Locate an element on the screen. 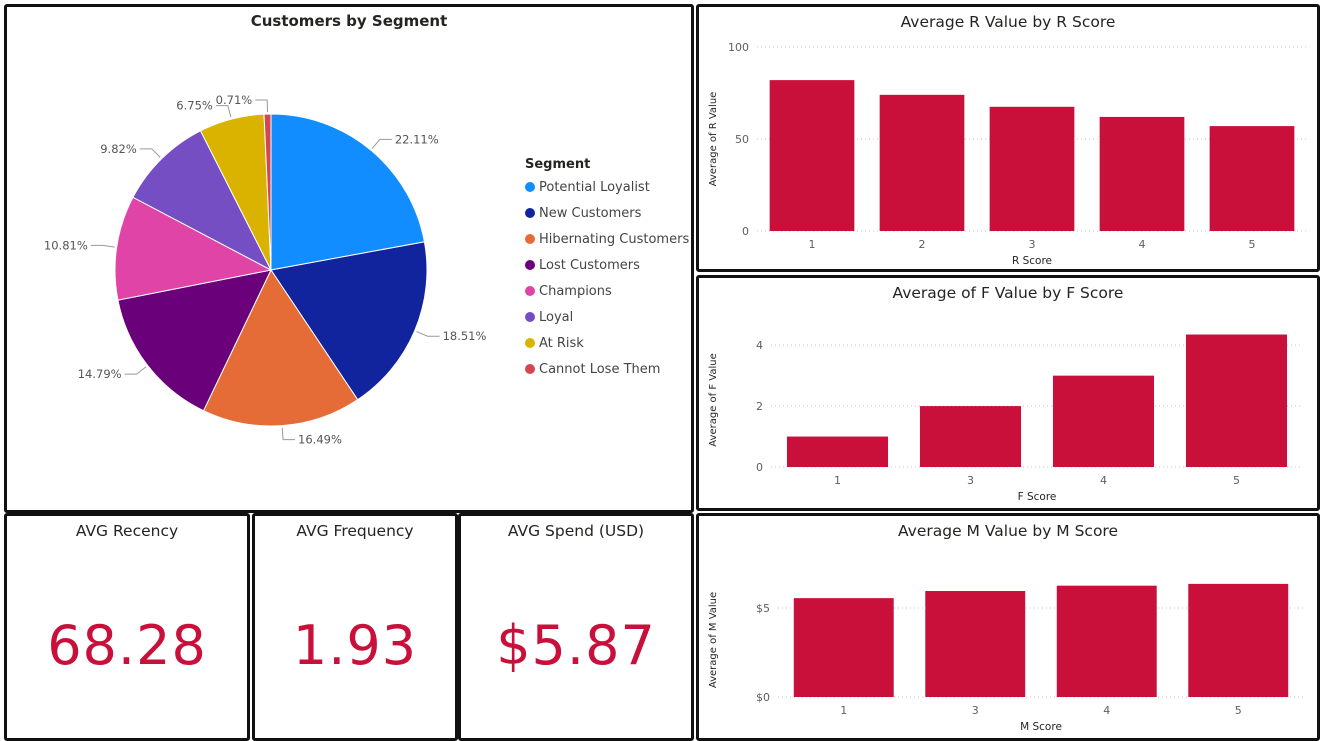  f-chart-ytick-label: 2 is located at coordinates (759, 406).